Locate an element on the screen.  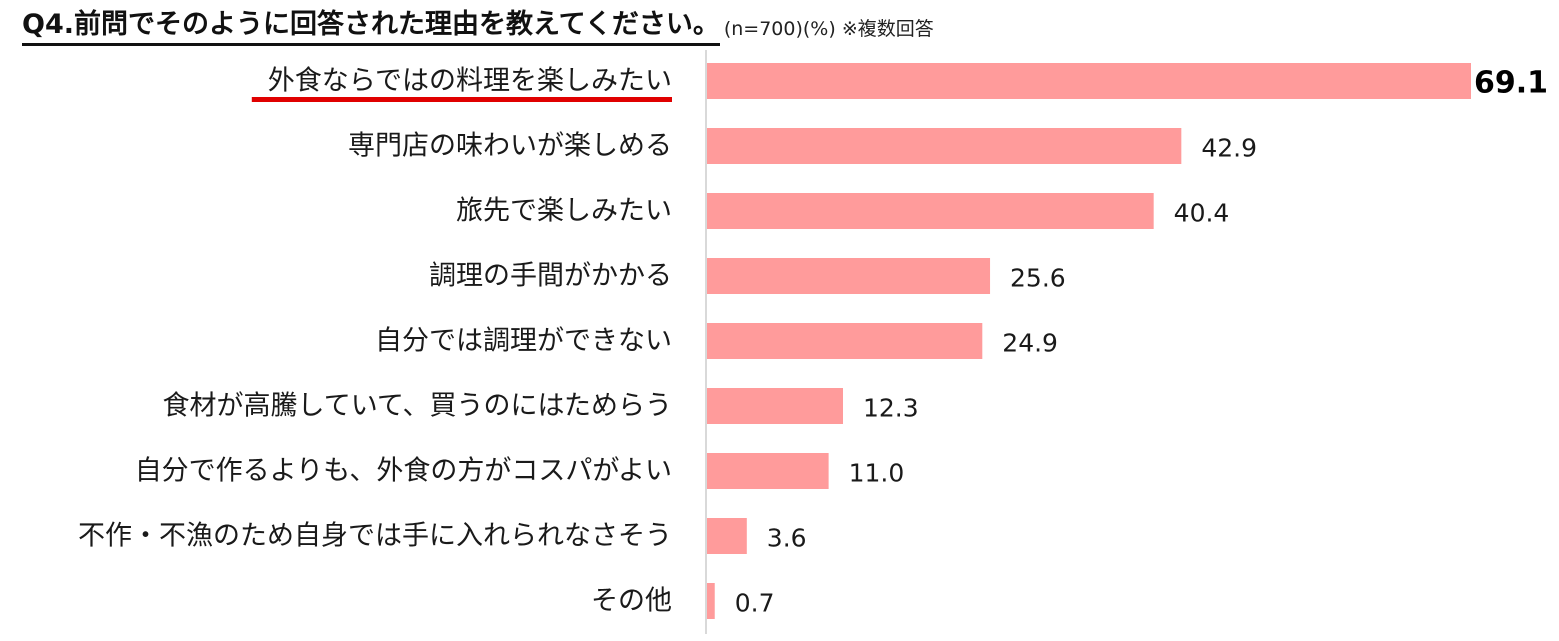
chart-title-note: (n=700)(%) ※複数回答 is located at coordinates (828, 29).